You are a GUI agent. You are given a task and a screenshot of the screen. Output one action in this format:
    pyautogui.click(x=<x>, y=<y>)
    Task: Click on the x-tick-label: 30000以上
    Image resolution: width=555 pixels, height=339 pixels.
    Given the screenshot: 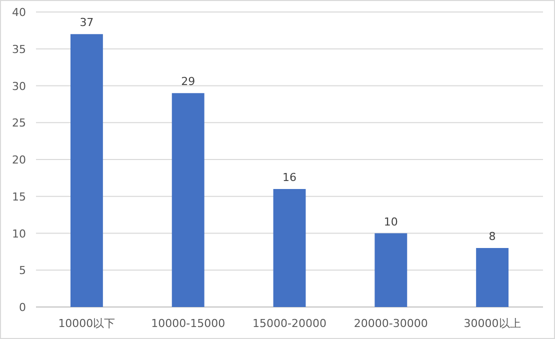 What is the action you would take?
    pyautogui.click(x=492, y=323)
    